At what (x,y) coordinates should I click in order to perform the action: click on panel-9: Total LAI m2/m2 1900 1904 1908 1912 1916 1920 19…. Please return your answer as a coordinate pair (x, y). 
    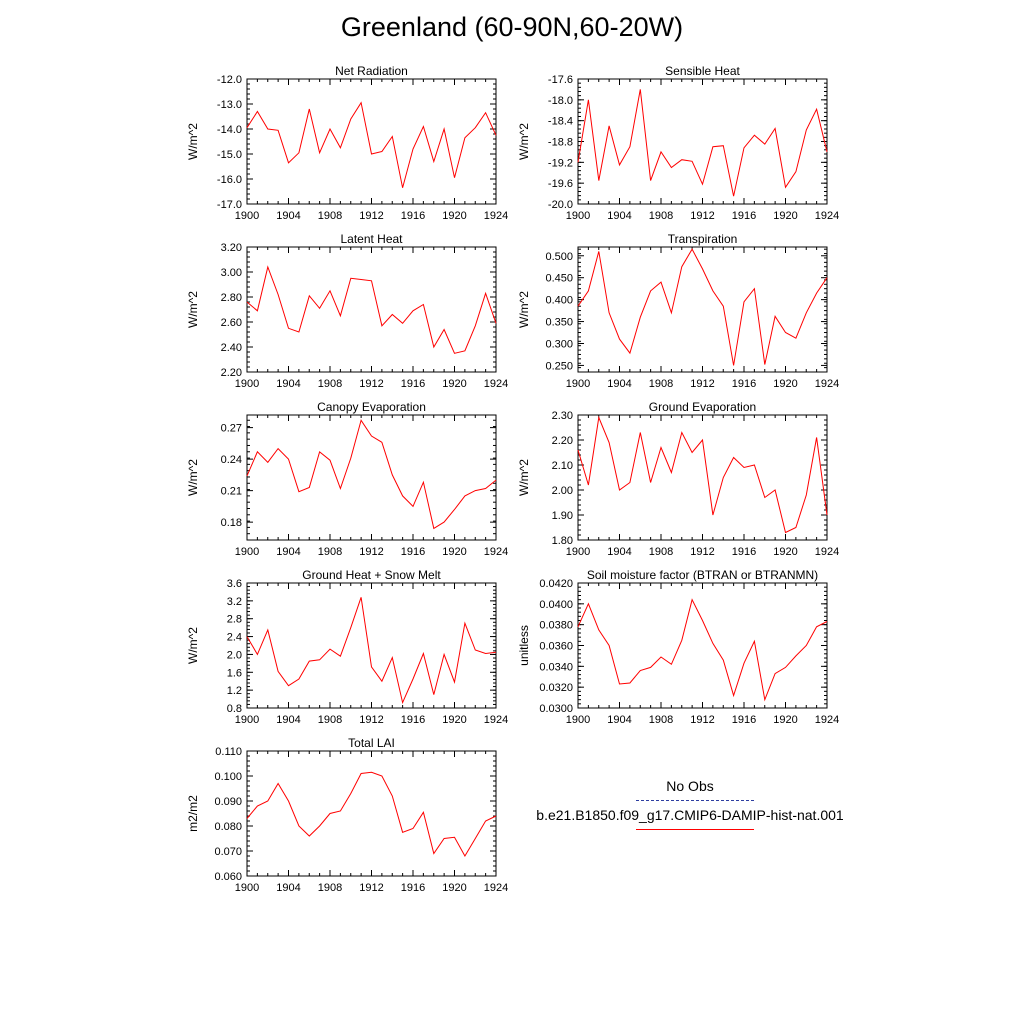
    Looking at the image, I should click on (347, 815).